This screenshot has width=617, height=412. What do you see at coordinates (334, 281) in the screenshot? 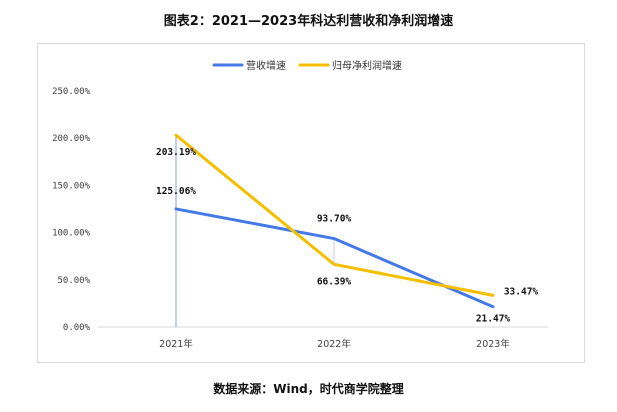
I see `profit-growth-data-label: 66.39%` at bounding box center [334, 281].